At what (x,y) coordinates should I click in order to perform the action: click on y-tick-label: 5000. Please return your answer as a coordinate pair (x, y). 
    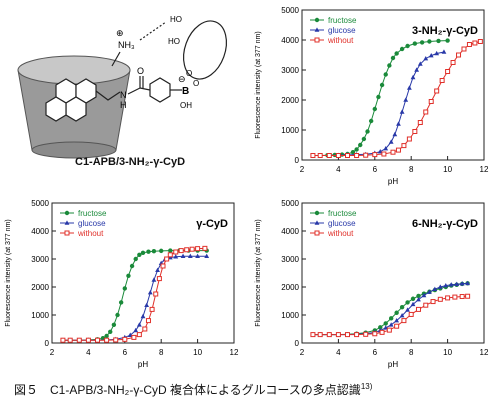
    Looking at the image, I should click on (290, 10).